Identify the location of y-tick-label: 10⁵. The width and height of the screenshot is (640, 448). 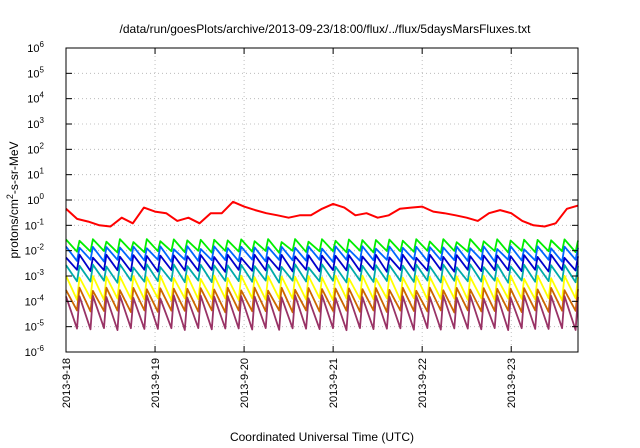
(35, 72).